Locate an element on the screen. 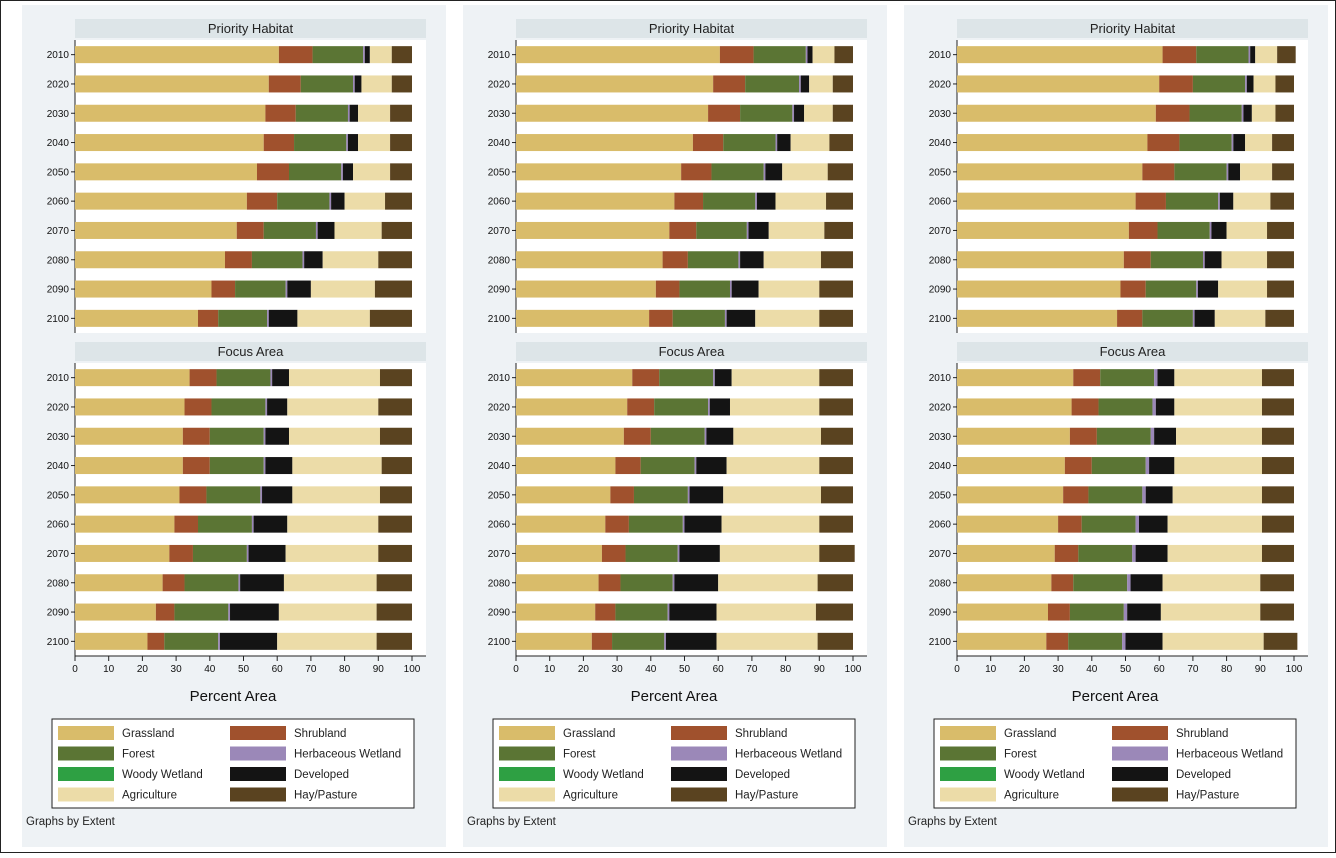 Image resolution: width=1336 pixels, height=858 pixels. x-axis-title: Percent Area is located at coordinates (1115, 696).